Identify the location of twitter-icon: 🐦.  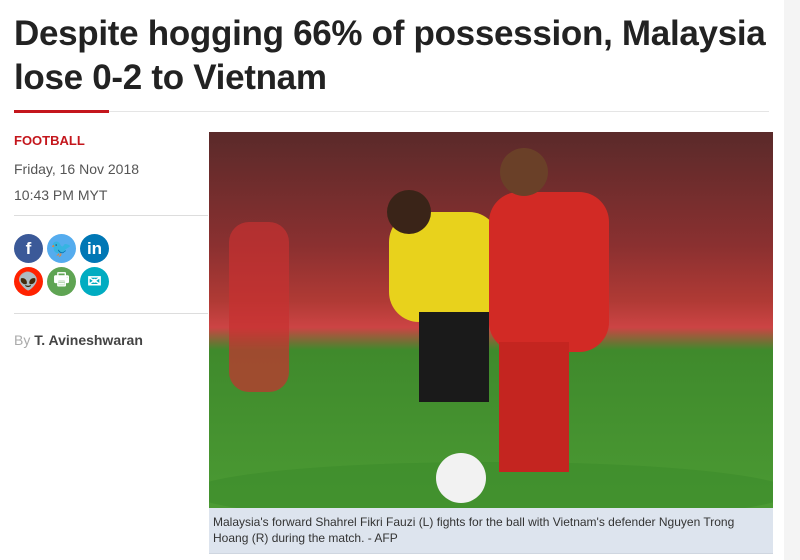
(61, 248).